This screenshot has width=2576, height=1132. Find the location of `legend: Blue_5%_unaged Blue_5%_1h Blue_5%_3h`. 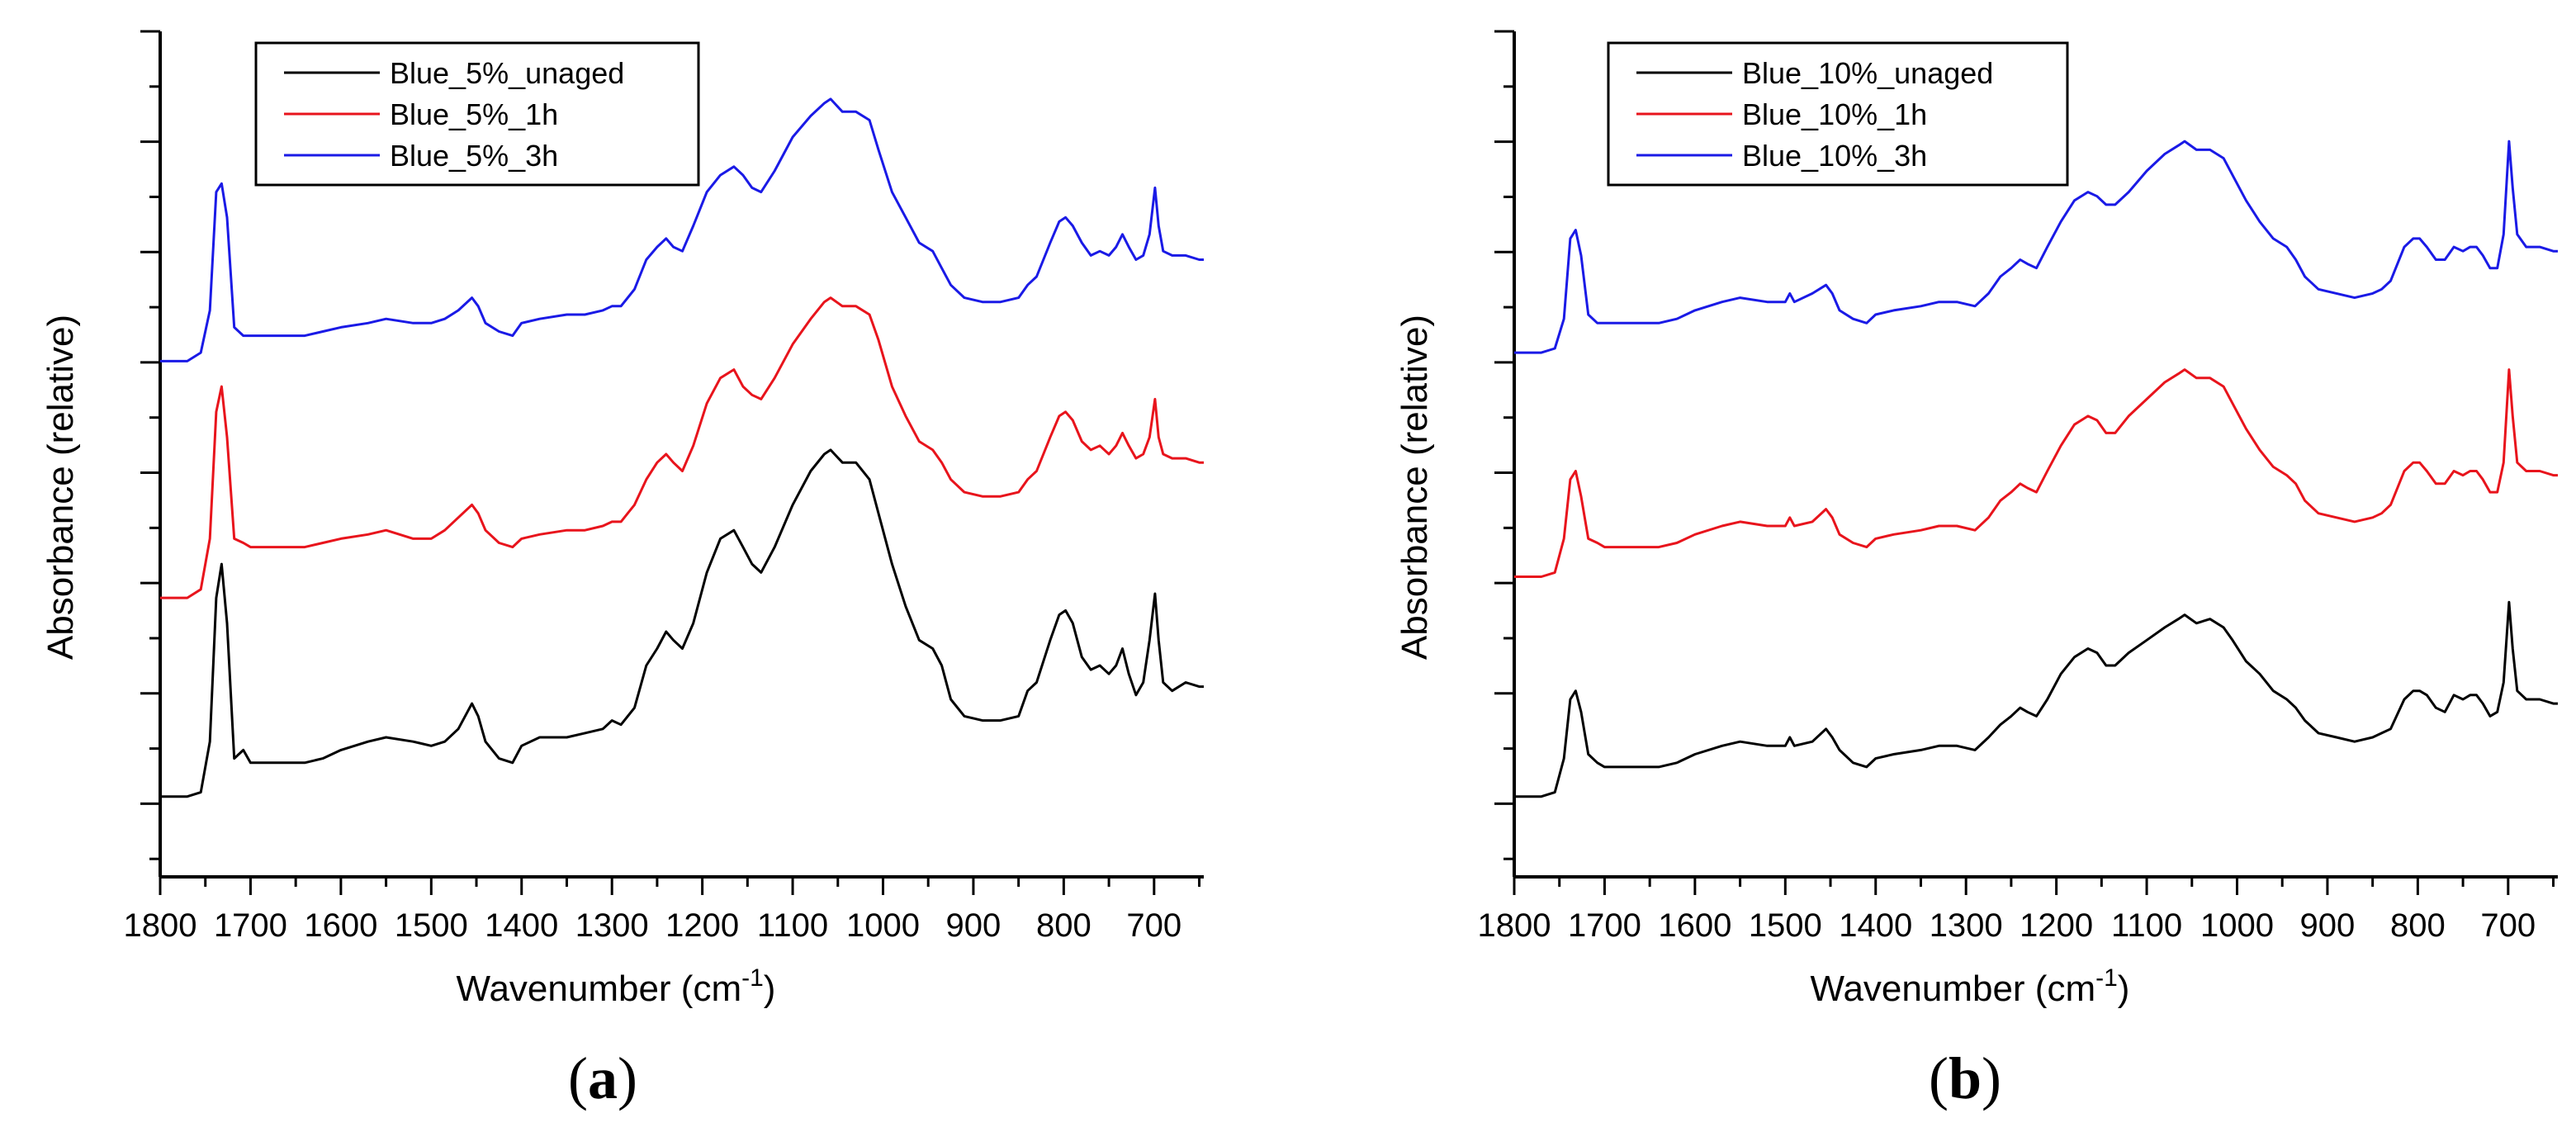

legend: Blue_5%_unaged Blue_5%_1h Blue_5%_3h is located at coordinates (477, 114).